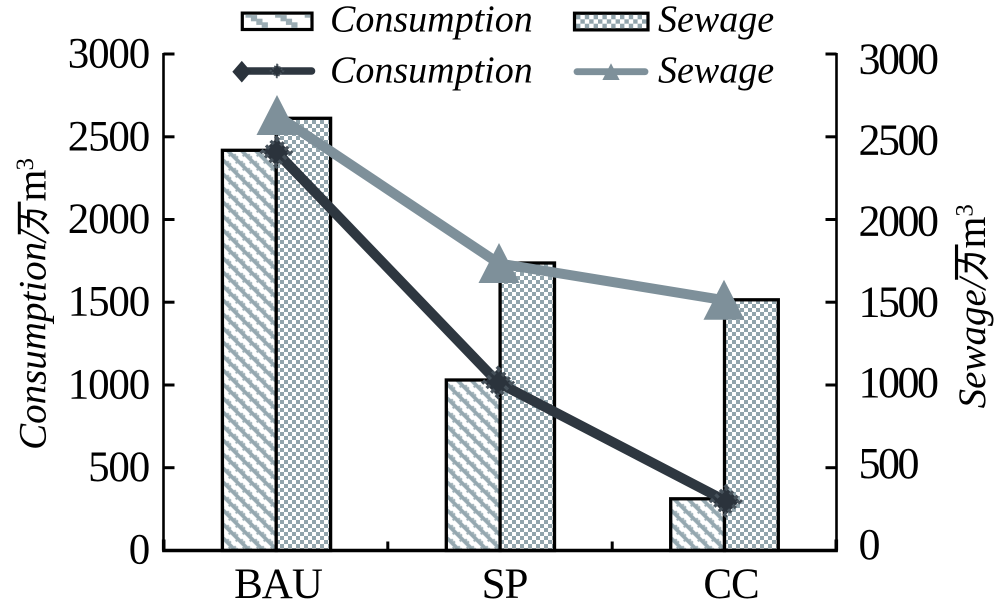 The height and width of the screenshot is (610, 1000). What do you see at coordinates (505, 584) in the screenshot?
I see `svg-text: SP` at bounding box center [505, 584].